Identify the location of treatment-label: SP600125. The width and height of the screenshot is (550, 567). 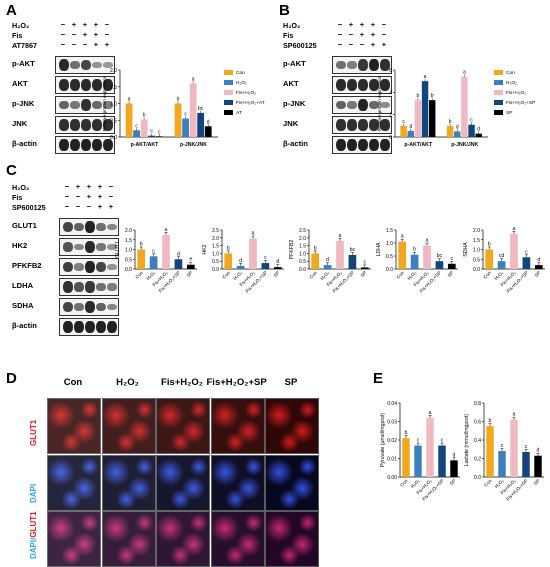
(29, 207).